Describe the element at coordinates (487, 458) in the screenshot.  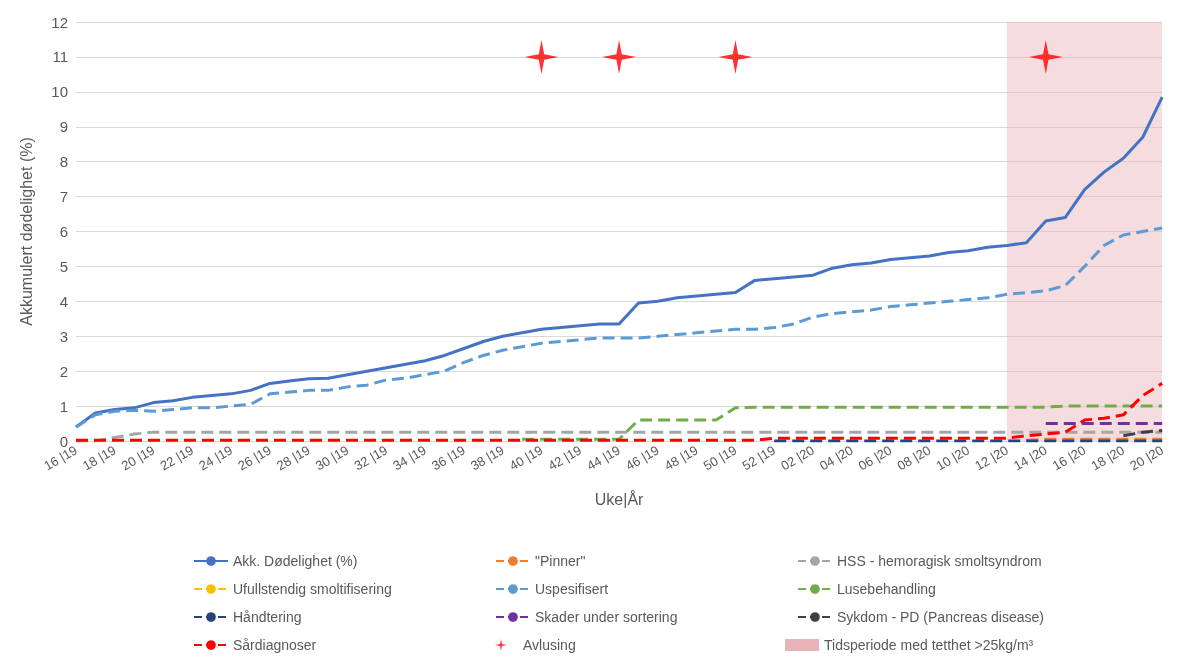
I see `x-tick-label: 38 |19` at that location.